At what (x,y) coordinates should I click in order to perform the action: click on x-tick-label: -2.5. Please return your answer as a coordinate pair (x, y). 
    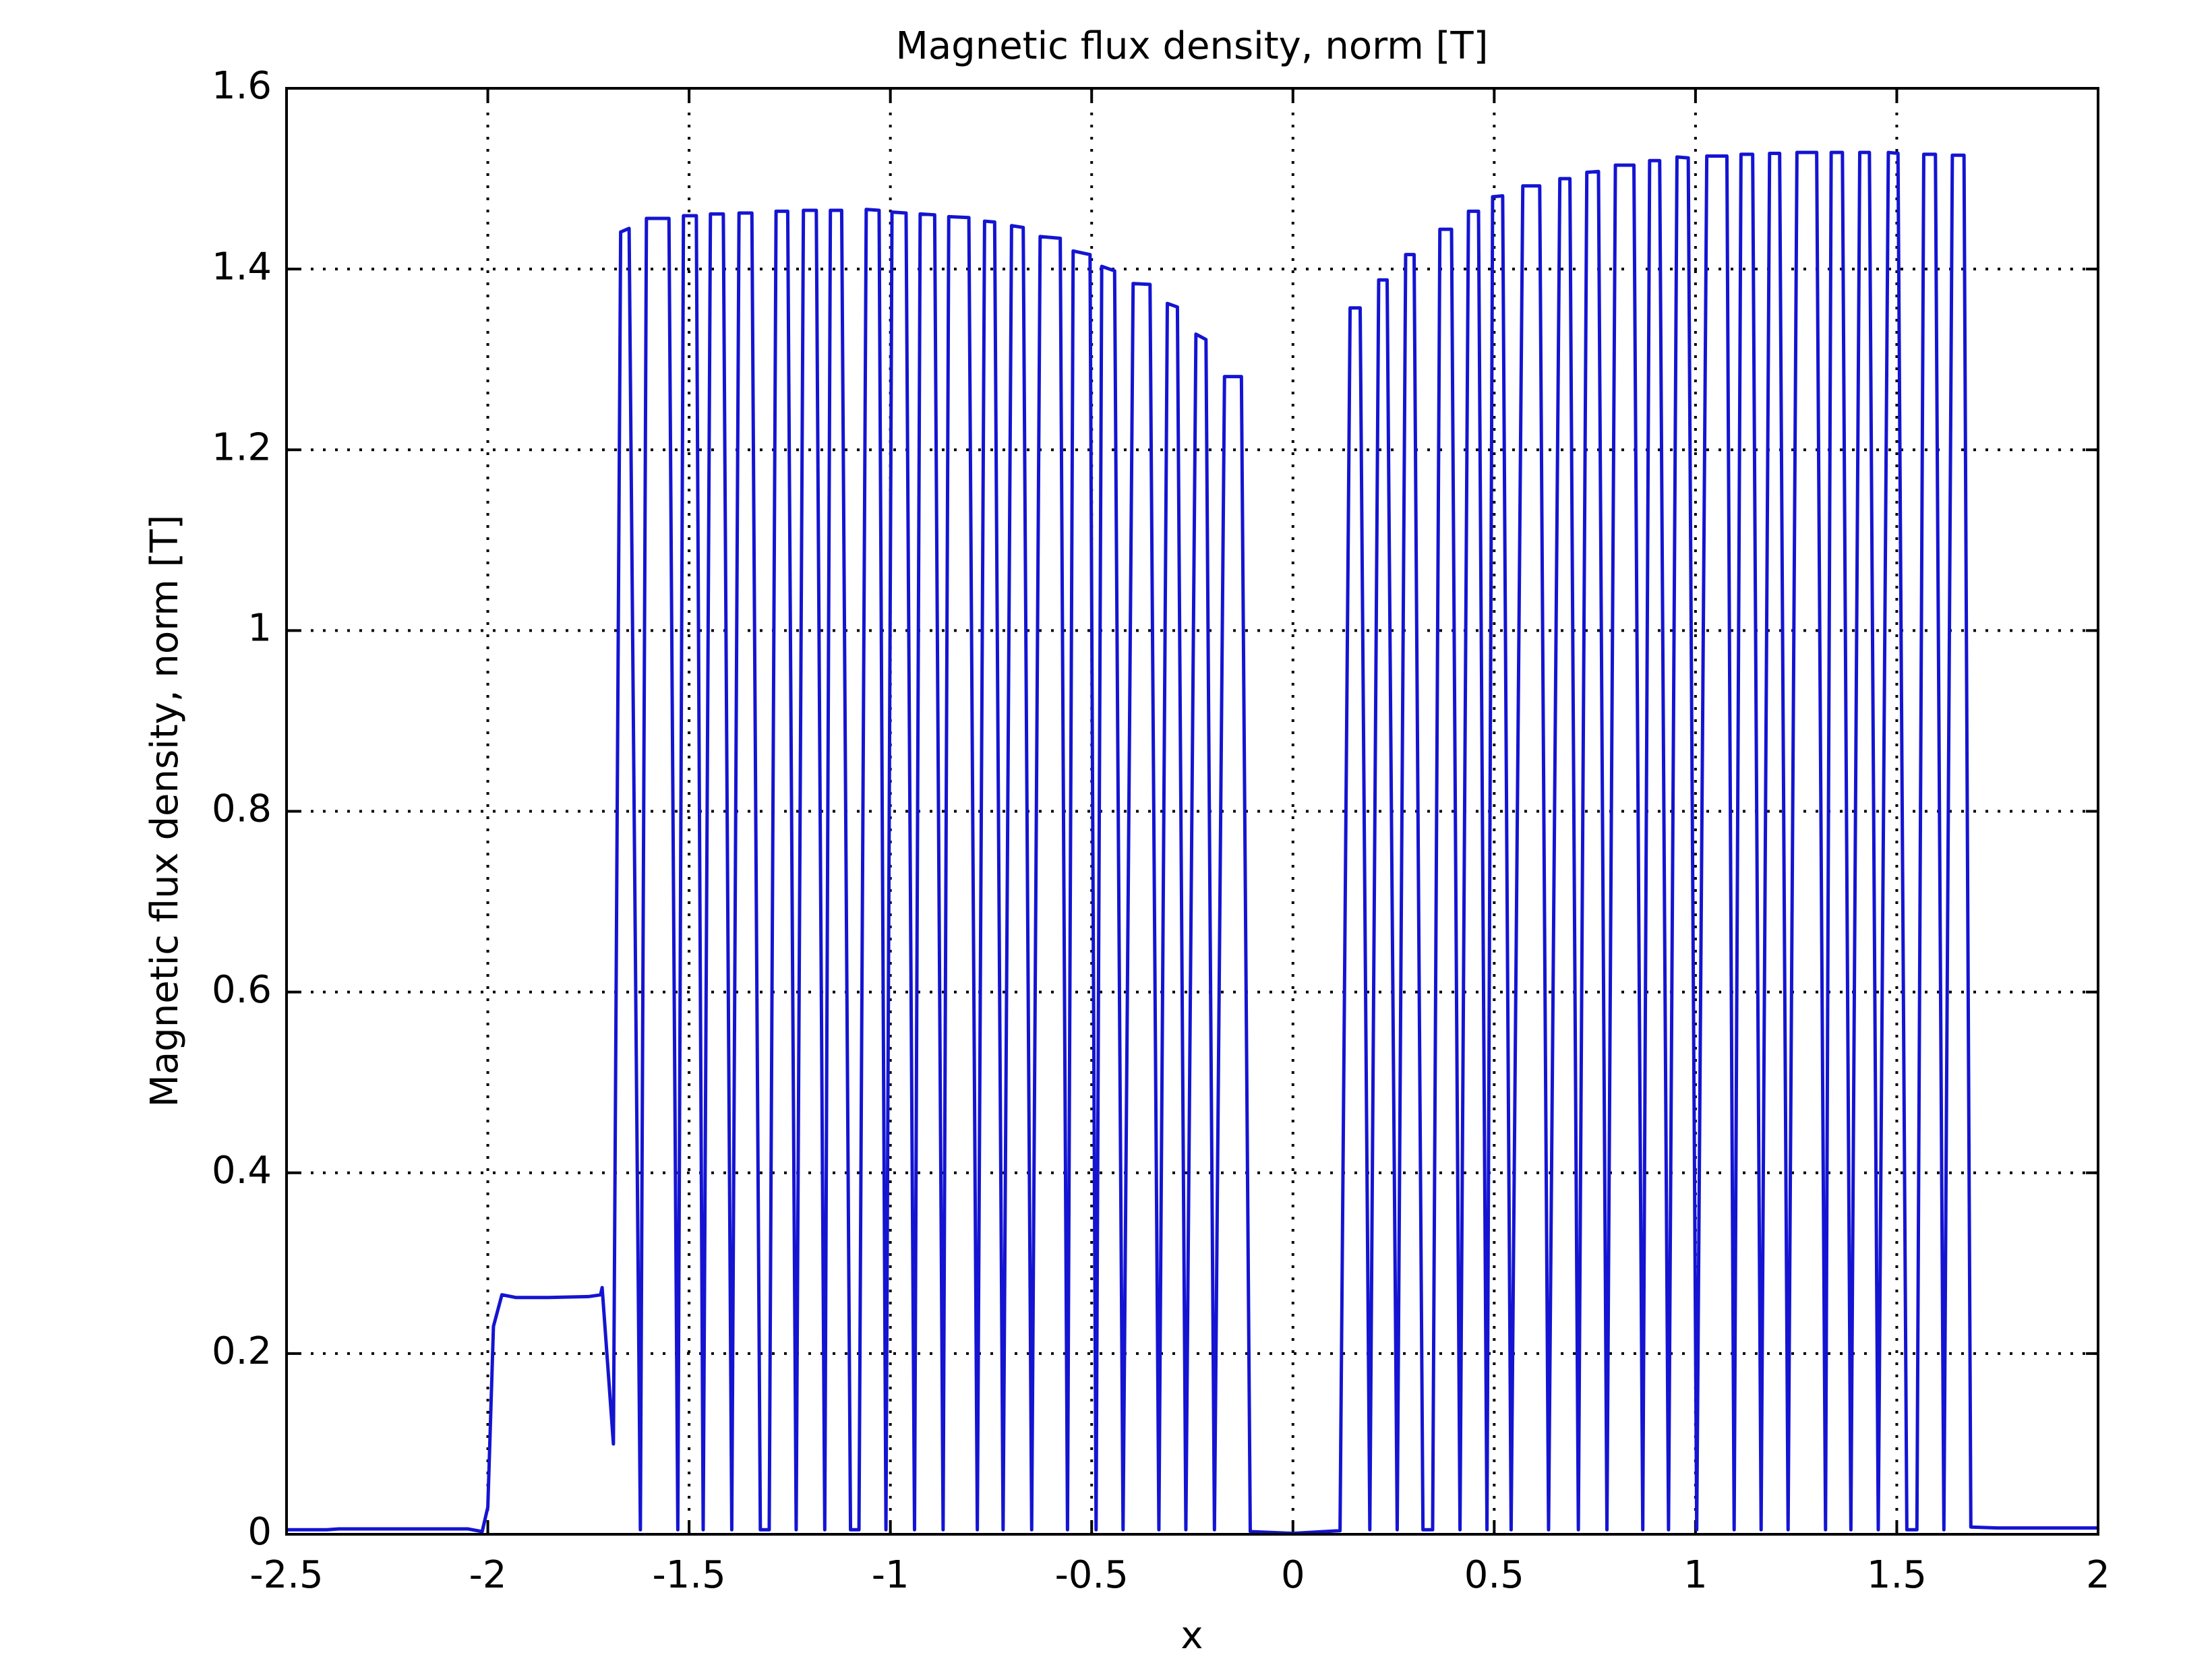
    Looking at the image, I should click on (286, 1575).